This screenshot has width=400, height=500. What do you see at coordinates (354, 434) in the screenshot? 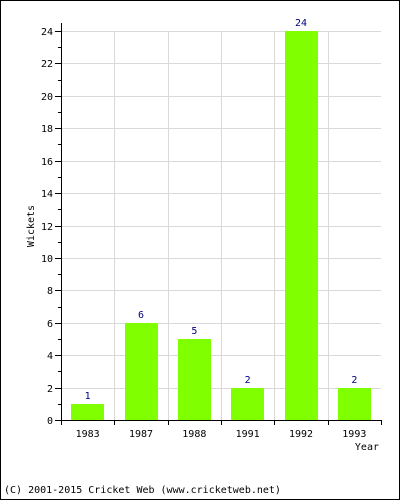
I see `x-tick-label: 1993` at bounding box center [354, 434].